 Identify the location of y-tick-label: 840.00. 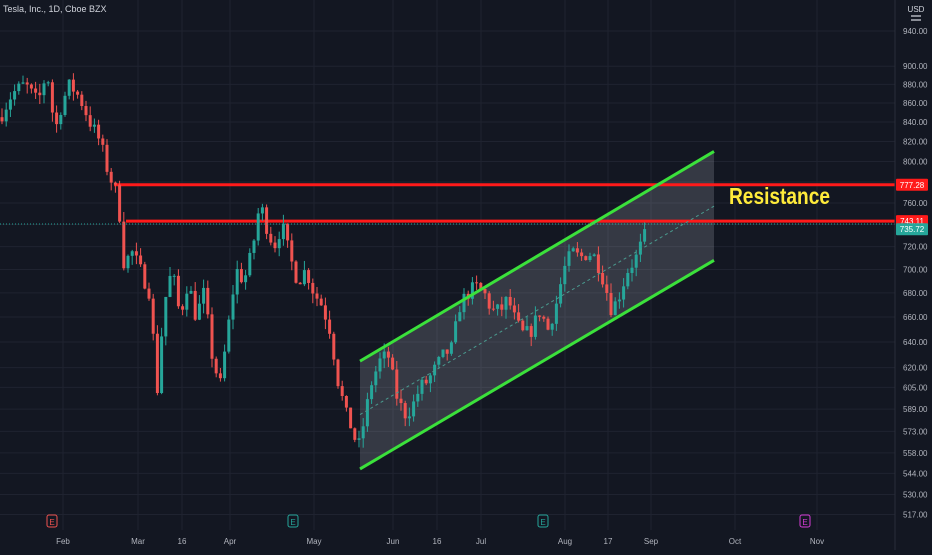
(915, 122).